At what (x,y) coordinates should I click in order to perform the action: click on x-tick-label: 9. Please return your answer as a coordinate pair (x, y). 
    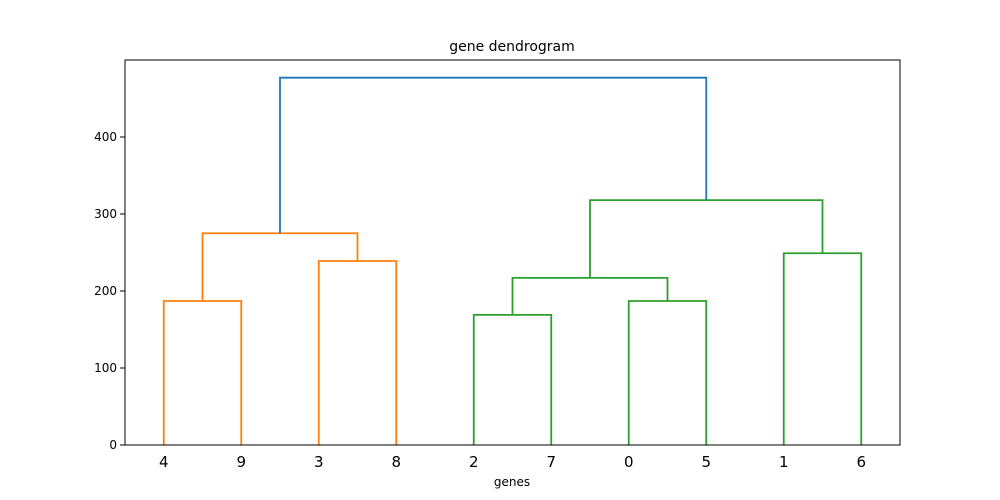
    Looking at the image, I should click on (241, 462).